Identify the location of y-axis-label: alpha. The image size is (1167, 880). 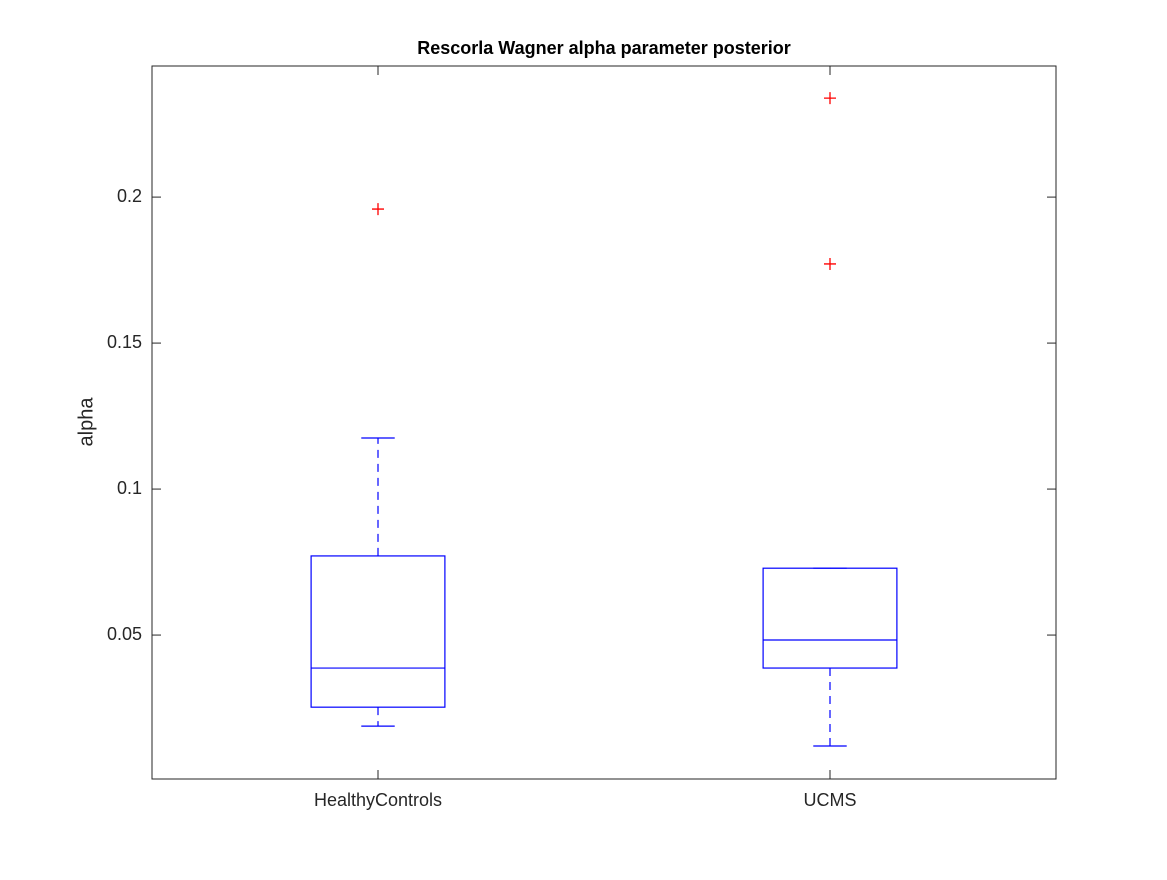
(86, 422).